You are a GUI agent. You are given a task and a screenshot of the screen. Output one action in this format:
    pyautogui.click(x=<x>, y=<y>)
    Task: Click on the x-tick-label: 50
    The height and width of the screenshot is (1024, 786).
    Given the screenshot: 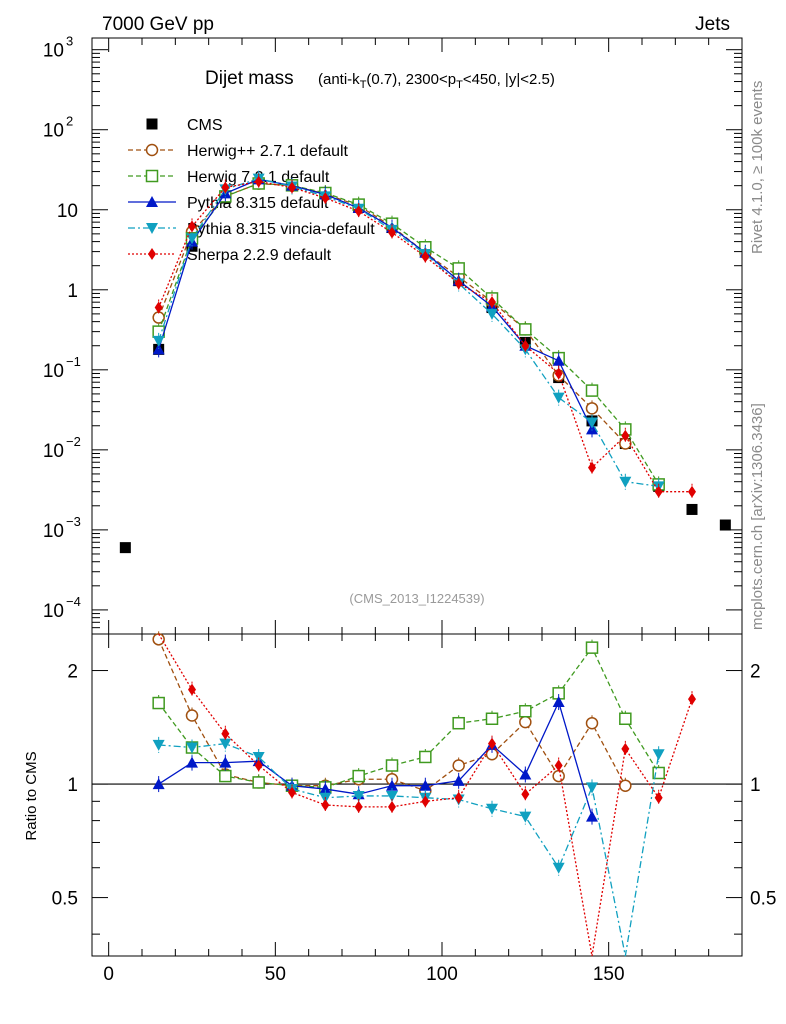 What is the action you would take?
    pyautogui.click(x=275, y=974)
    